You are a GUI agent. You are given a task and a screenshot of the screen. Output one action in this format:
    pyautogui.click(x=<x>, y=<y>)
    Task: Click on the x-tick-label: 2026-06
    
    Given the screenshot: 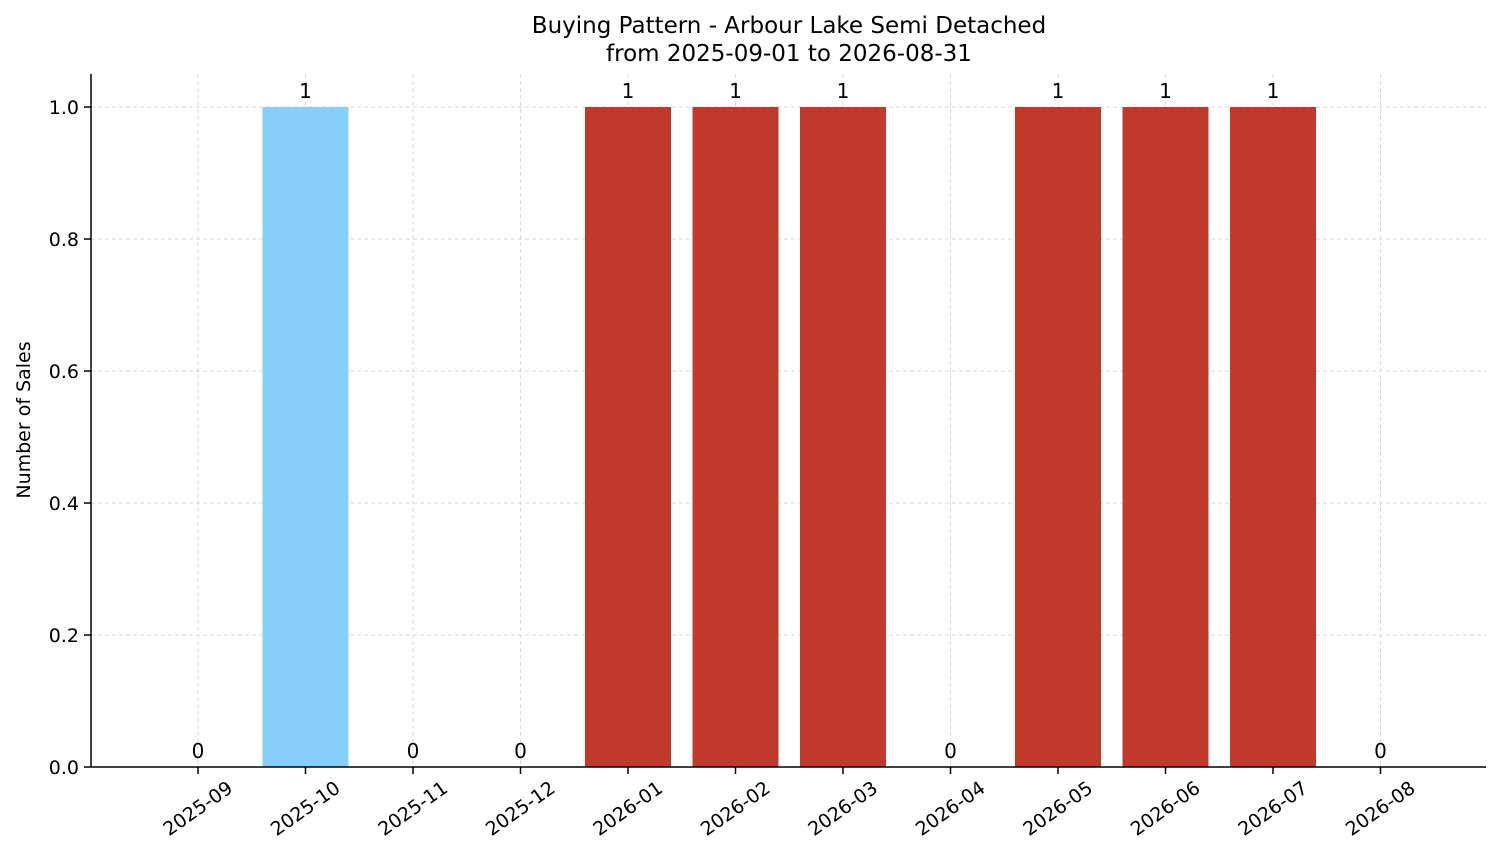 What is the action you would take?
    pyautogui.click(x=1166, y=809)
    